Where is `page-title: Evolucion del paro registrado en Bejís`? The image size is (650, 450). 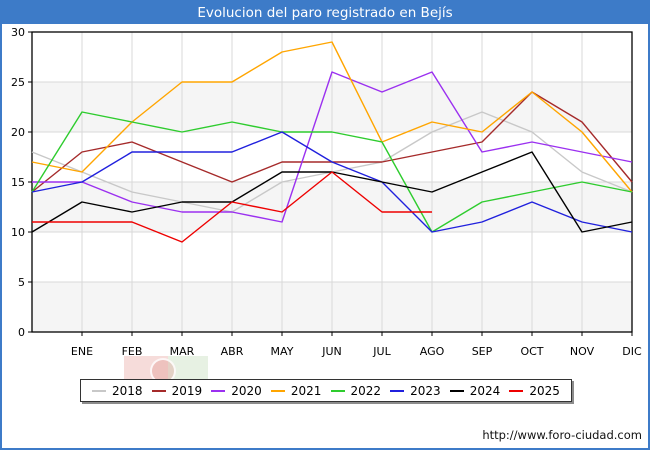
page-title: Evolucion del paro registrado en Bejís is located at coordinates (325, 13).